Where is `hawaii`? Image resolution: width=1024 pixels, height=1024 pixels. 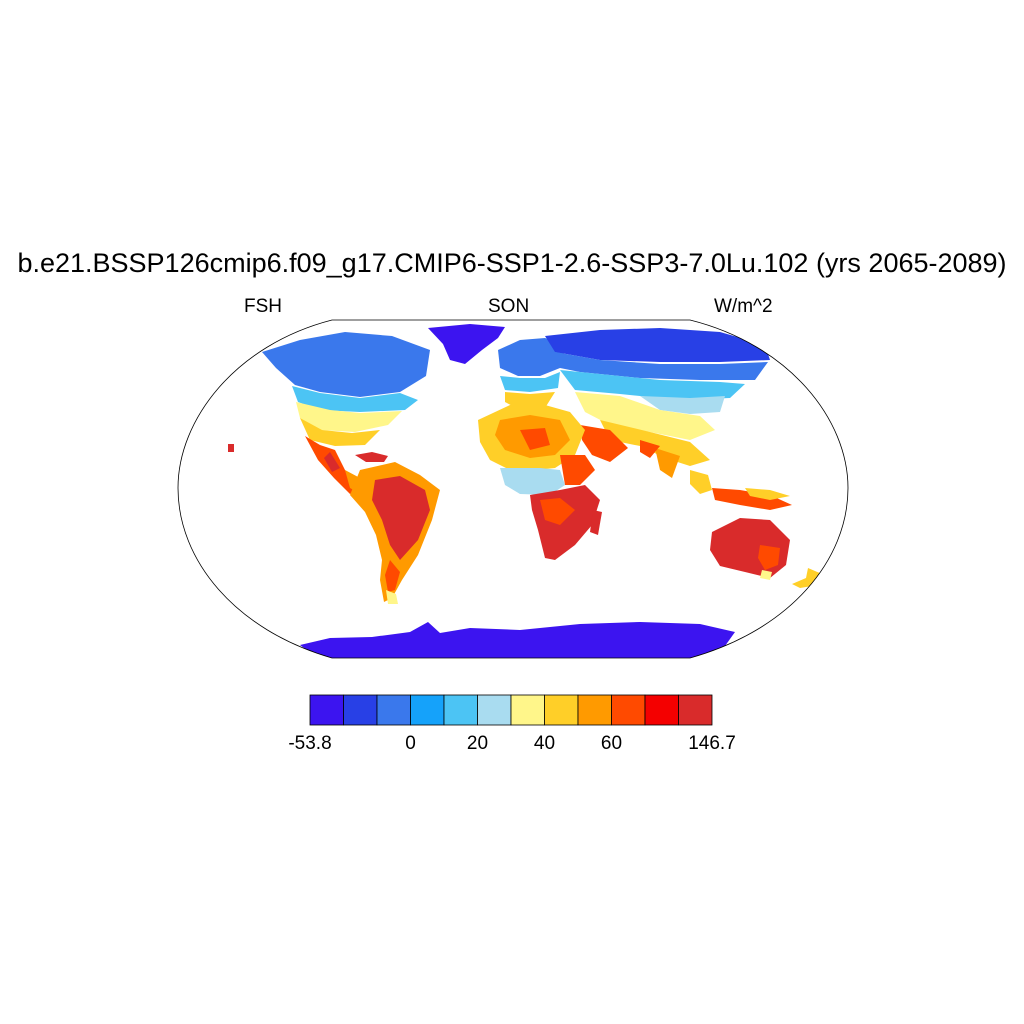 hawaii is located at coordinates (231, 448).